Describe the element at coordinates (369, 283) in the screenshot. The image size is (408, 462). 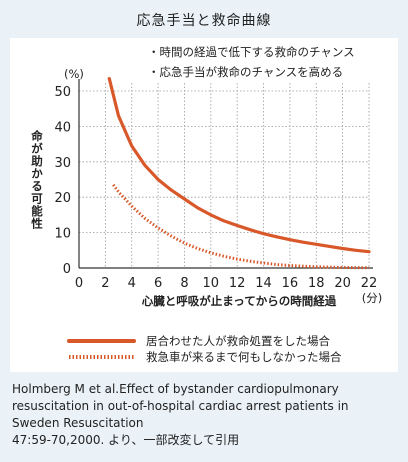
I see `x-tick-label: 22` at that location.